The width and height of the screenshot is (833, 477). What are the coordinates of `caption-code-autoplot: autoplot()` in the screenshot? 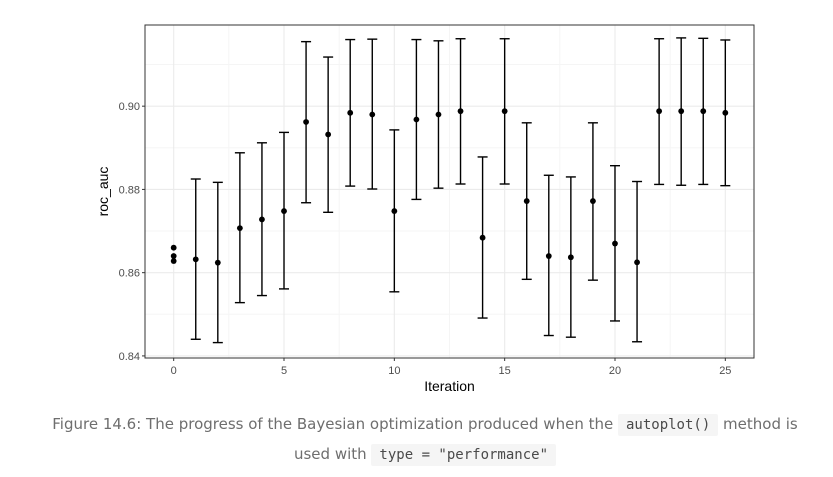 It's located at (668, 425).